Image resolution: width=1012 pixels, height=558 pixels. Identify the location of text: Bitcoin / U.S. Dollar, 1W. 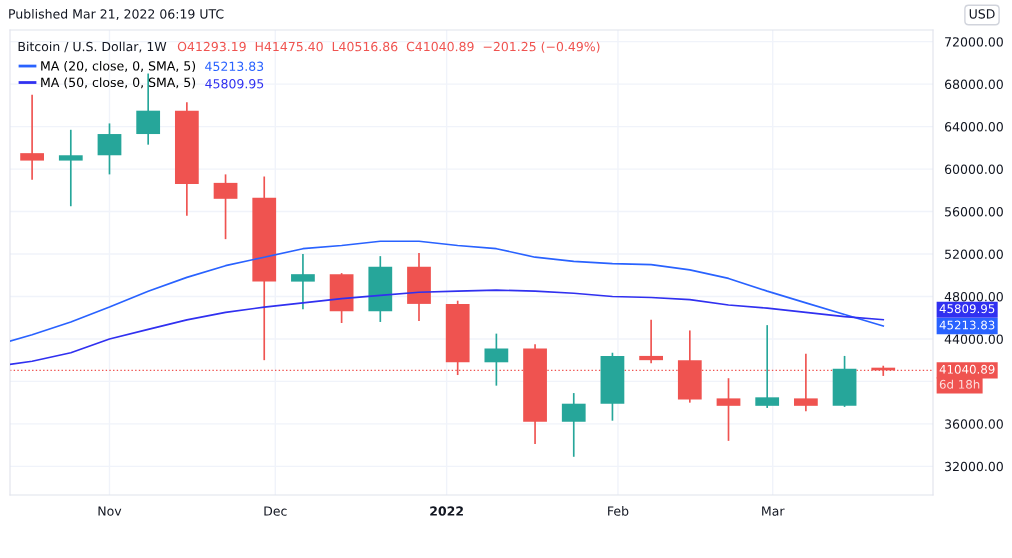
(92, 47).